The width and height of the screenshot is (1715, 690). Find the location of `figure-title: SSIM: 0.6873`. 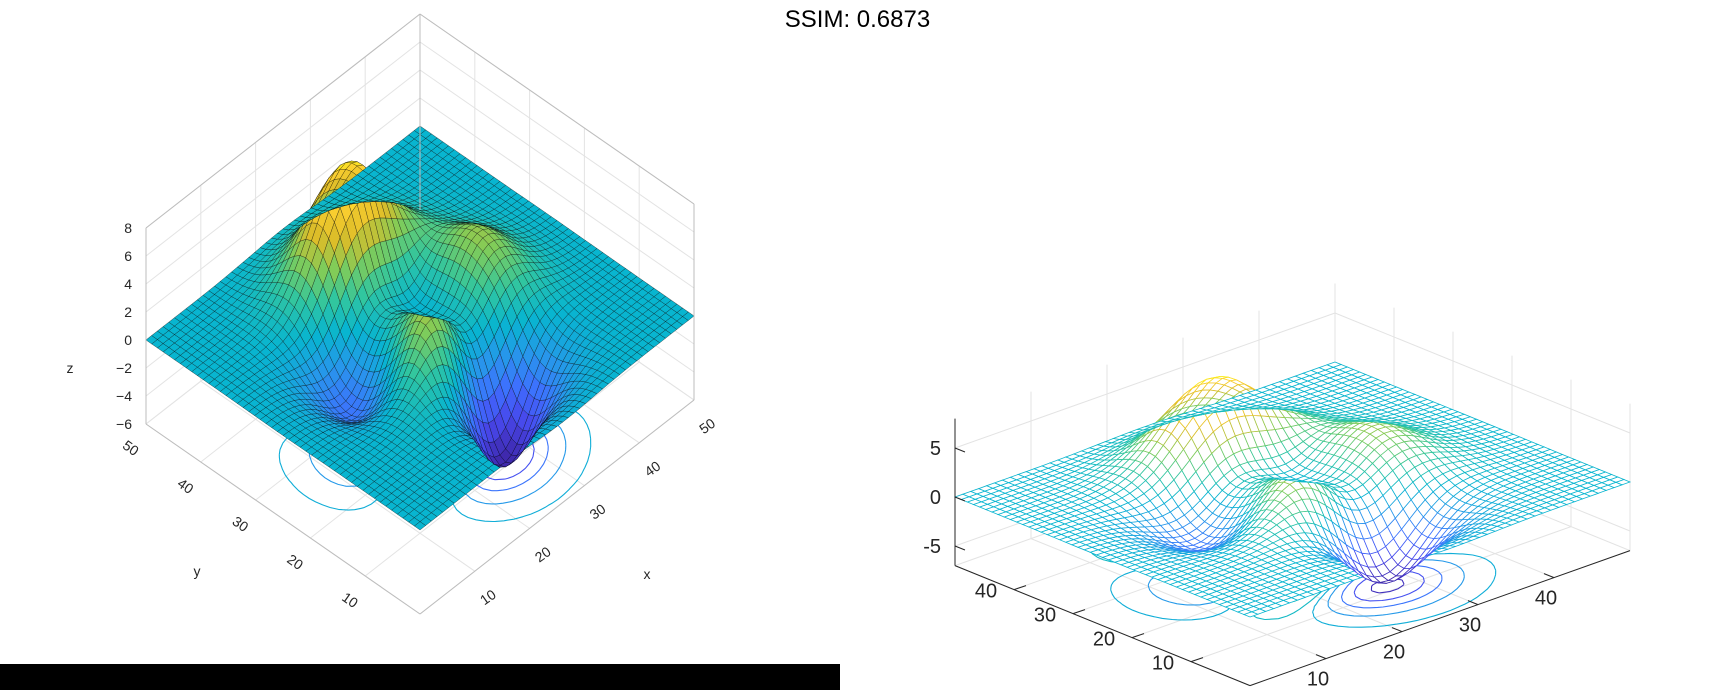

figure-title: SSIM: 0.6873 is located at coordinates (857, 19).